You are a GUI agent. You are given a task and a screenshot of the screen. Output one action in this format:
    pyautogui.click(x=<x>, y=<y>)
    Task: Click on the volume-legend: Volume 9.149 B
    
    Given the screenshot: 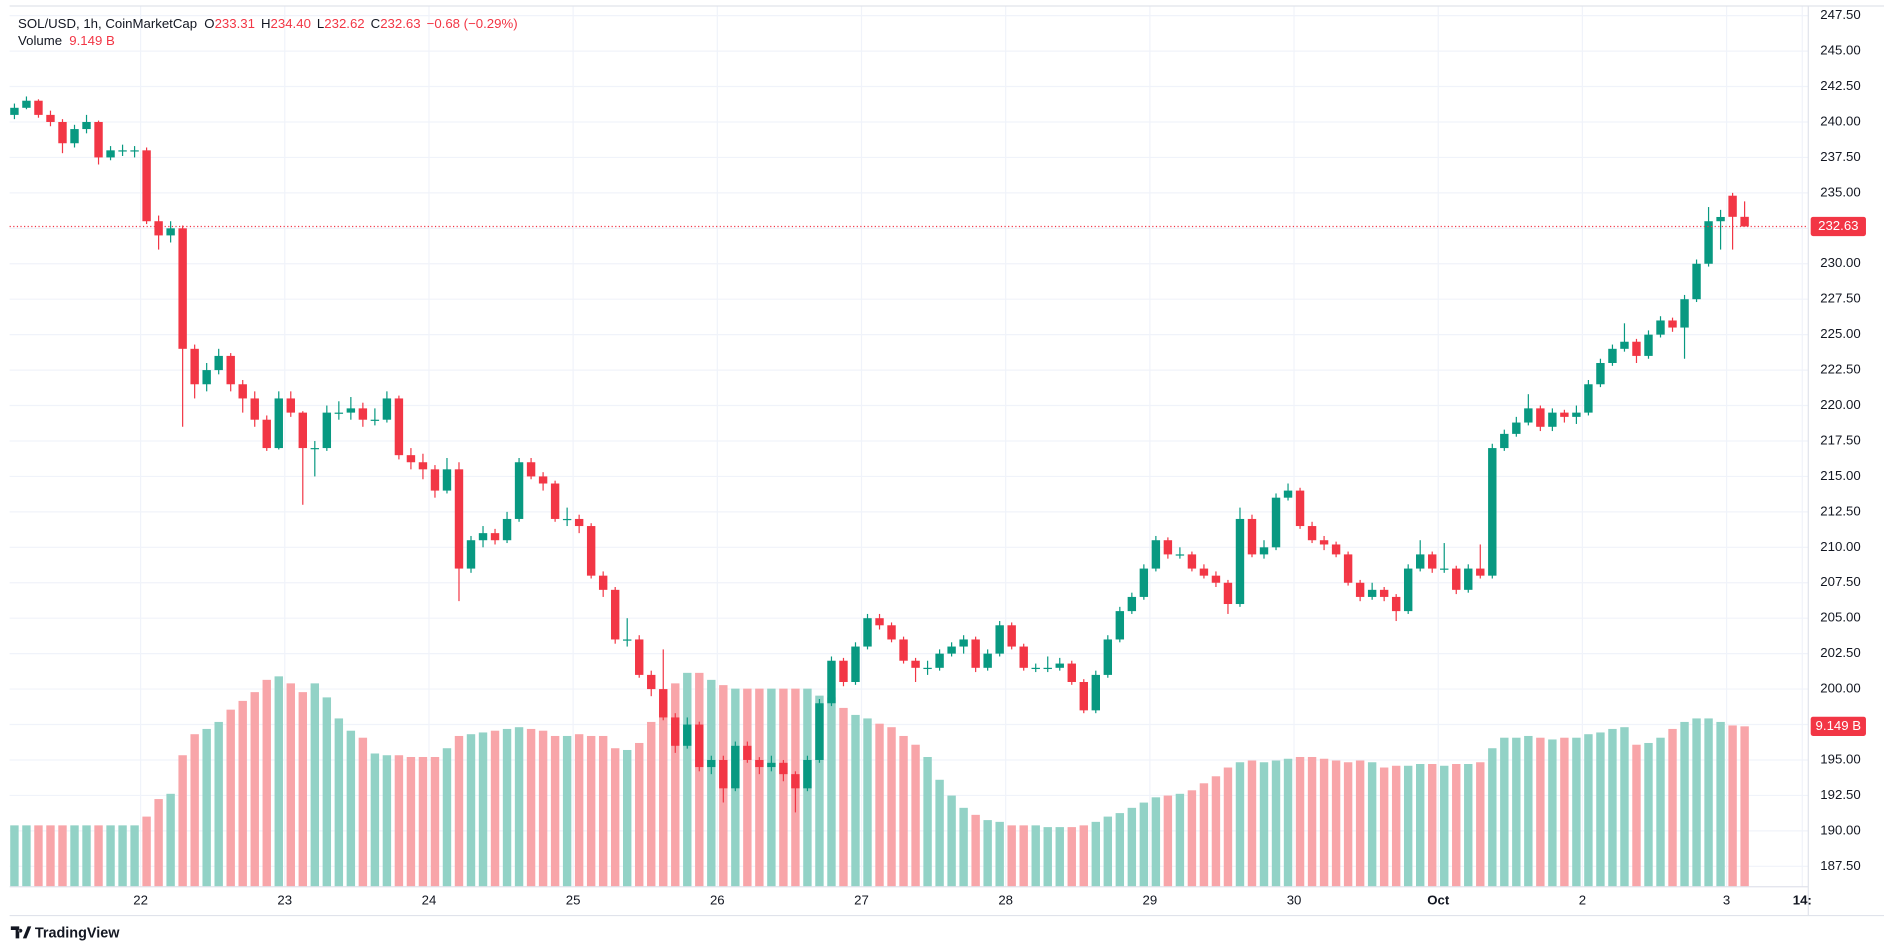 What is the action you would take?
    pyautogui.click(x=66, y=41)
    